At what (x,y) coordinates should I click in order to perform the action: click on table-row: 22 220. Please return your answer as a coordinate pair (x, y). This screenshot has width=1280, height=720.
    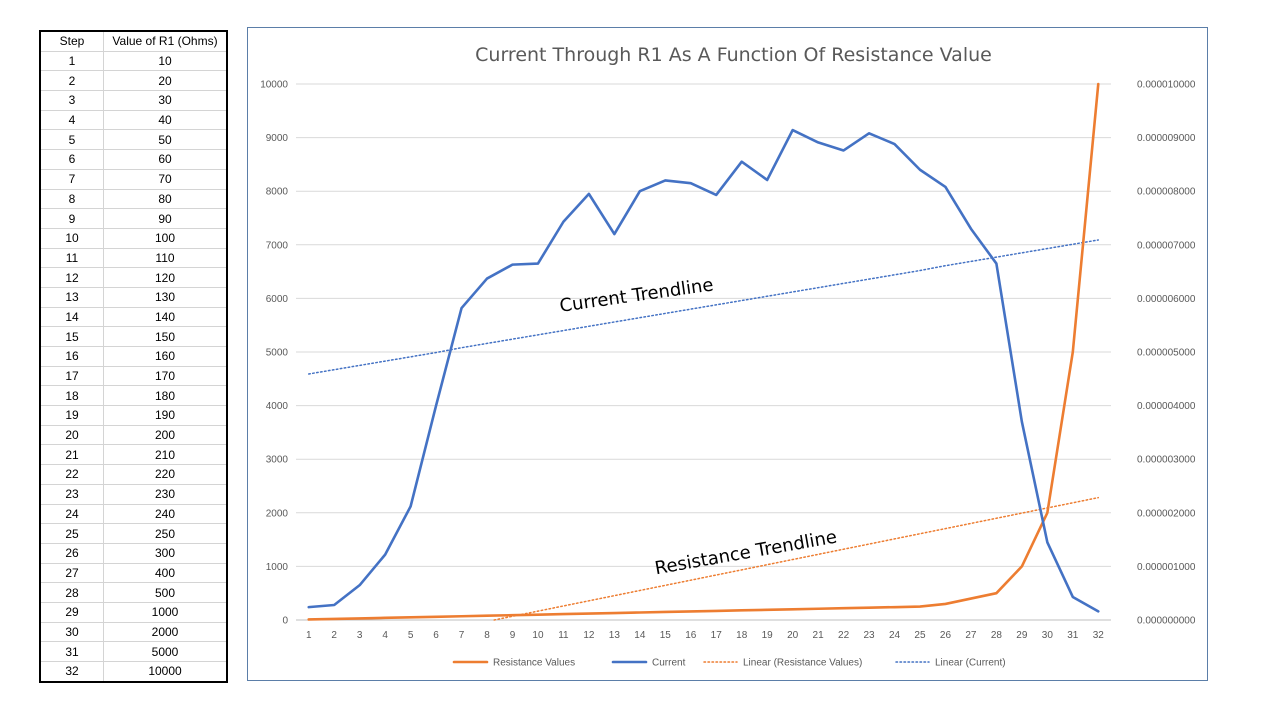
    Looking at the image, I should click on (133, 474).